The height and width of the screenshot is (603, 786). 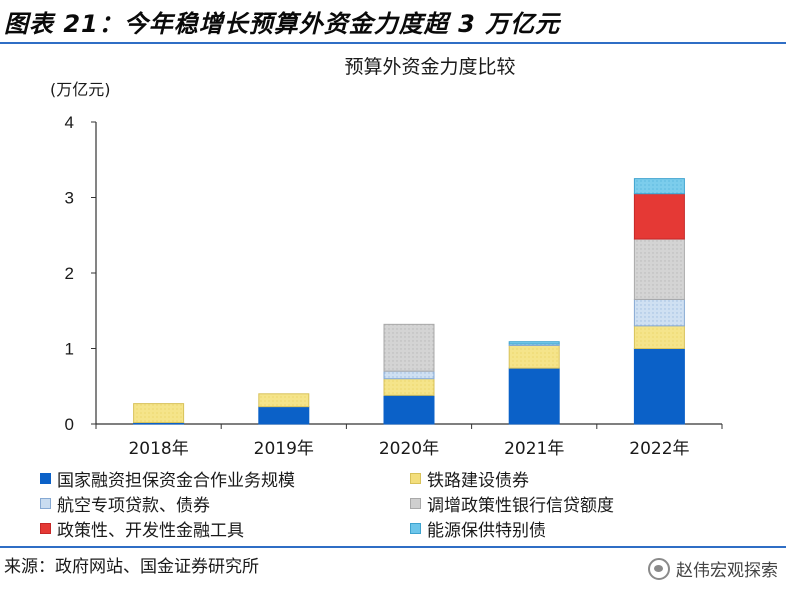 What do you see at coordinates (520, 506) in the screenshot?
I see `legend-label: 调增政策性银行信贷额度` at bounding box center [520, 506].